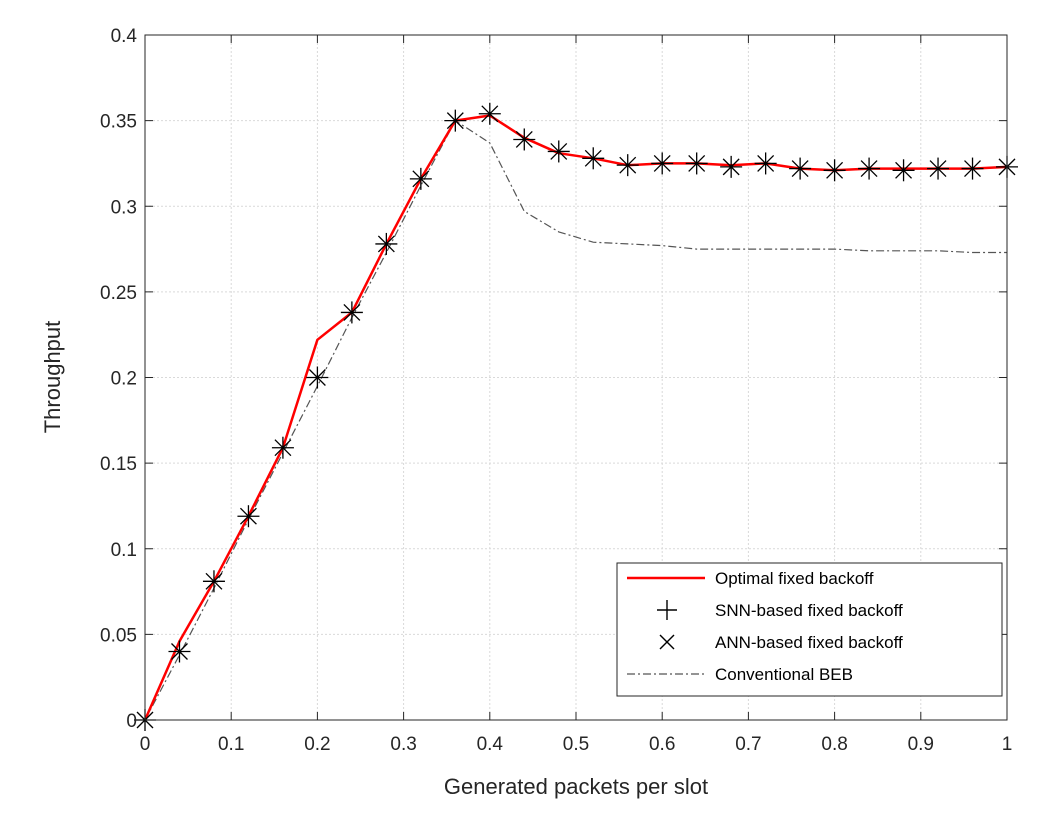  What do you see at coordinates (490, 744) in the screenshot?
I see `x-tick-label: 0.4` at bounding box center [490, 744].